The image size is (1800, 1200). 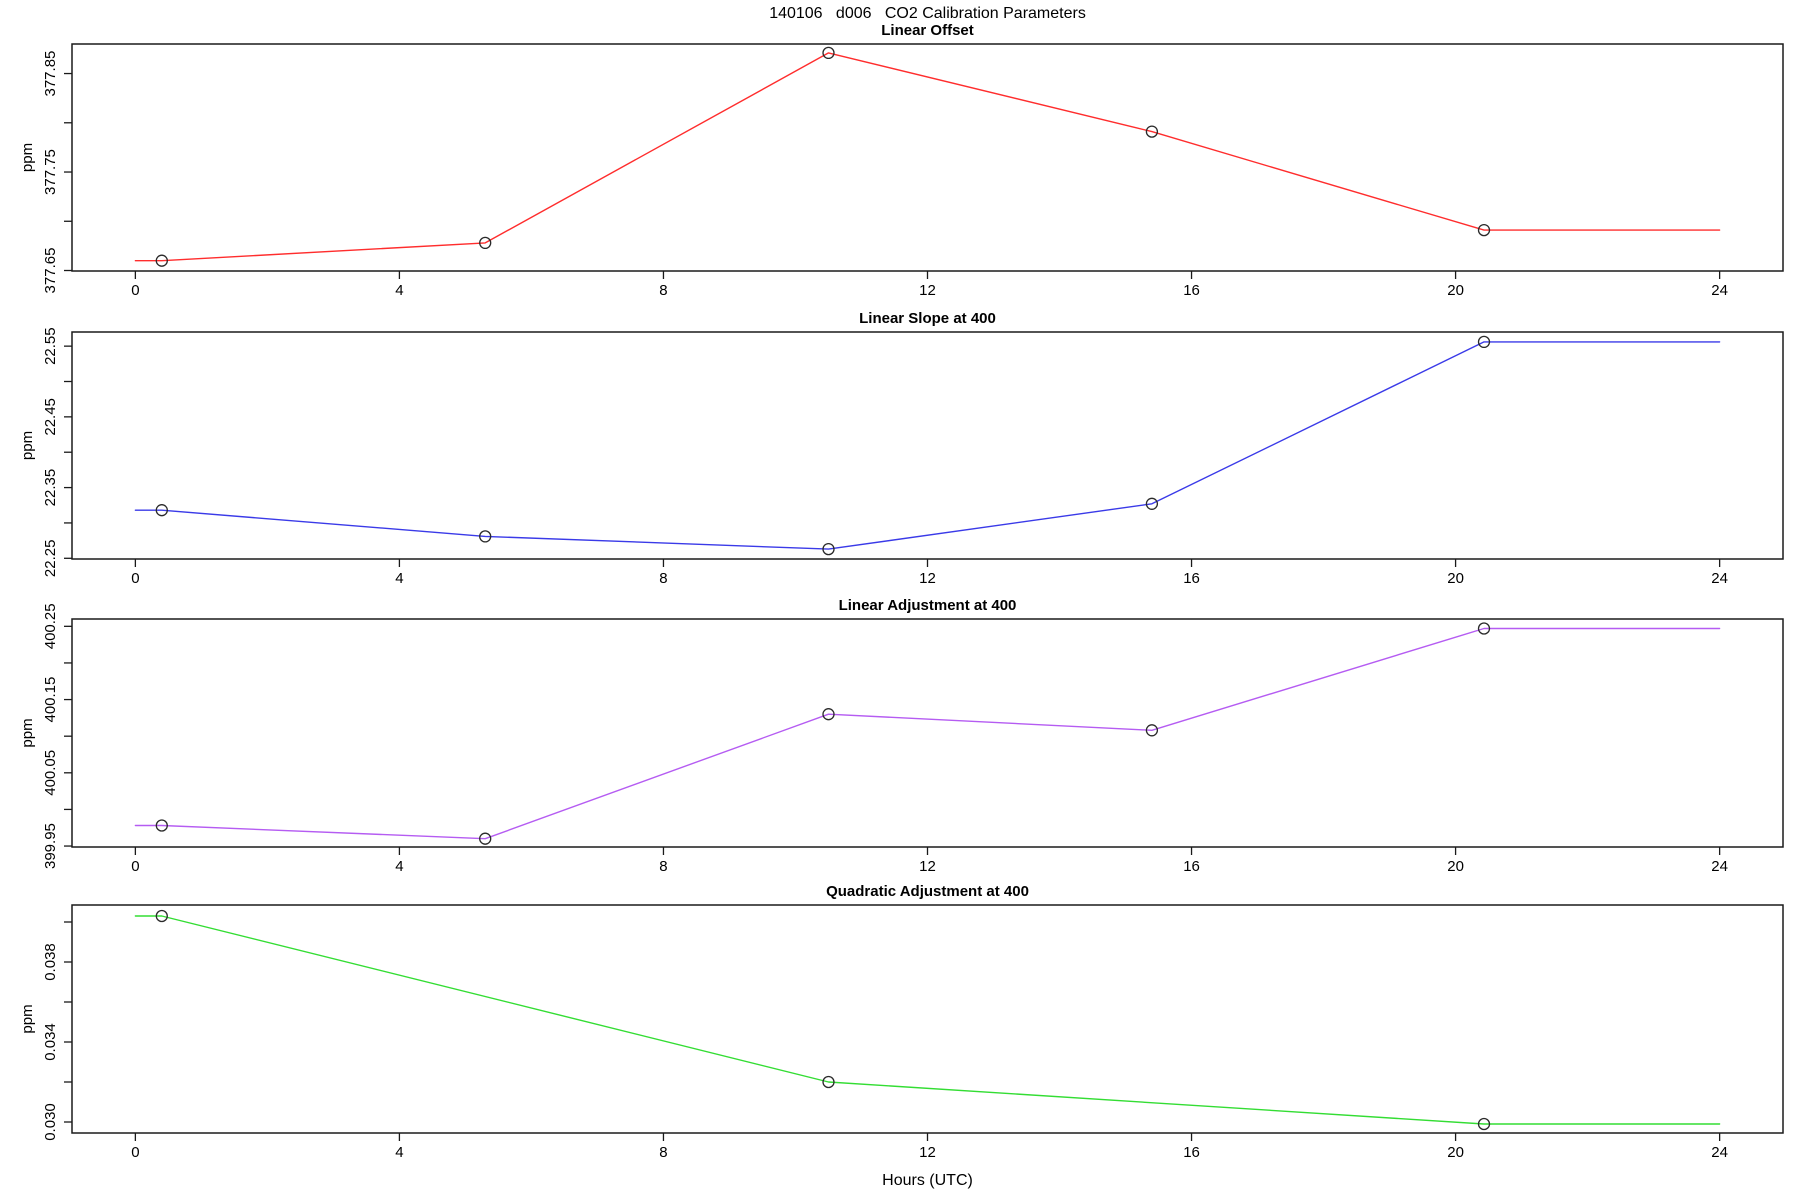 I want to click on panel-title: Linear Adjustment at 400, so click(x=928, y=605).